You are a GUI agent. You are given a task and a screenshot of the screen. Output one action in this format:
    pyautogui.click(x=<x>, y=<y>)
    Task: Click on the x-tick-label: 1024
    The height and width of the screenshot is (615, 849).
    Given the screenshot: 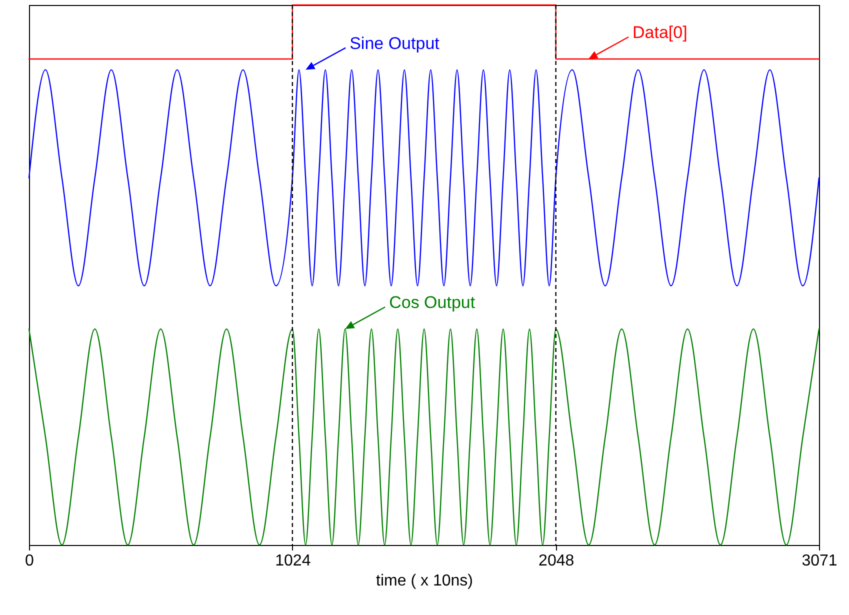 What is the action you would take?
    pyautogui.click(x=293, y=561)
    